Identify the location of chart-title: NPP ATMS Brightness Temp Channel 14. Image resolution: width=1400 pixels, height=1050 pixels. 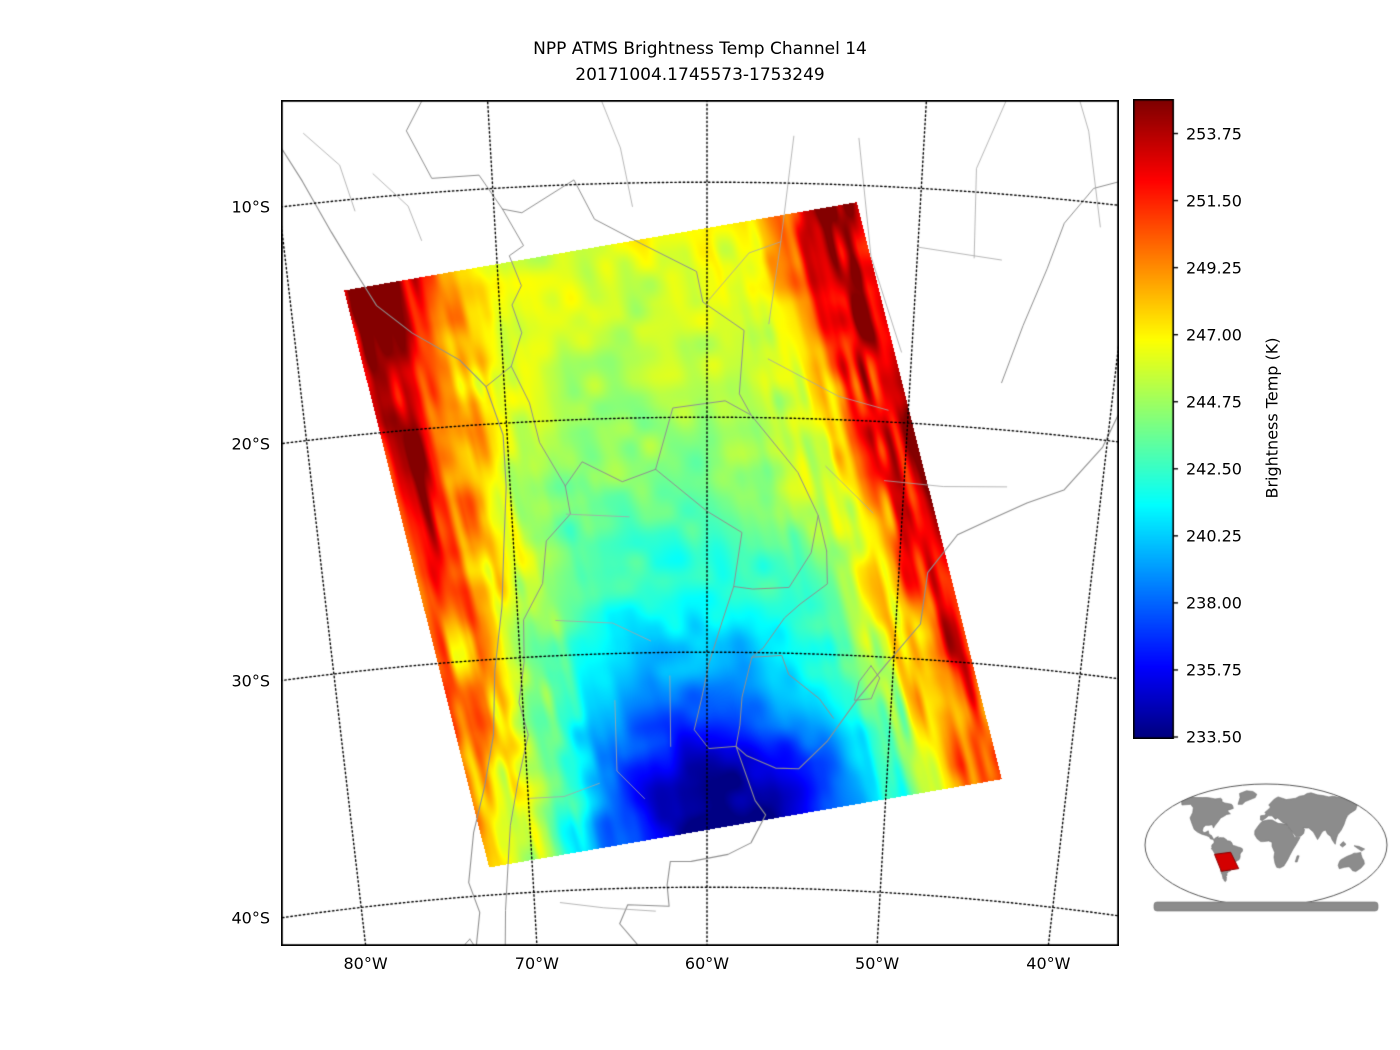
(700, 49).